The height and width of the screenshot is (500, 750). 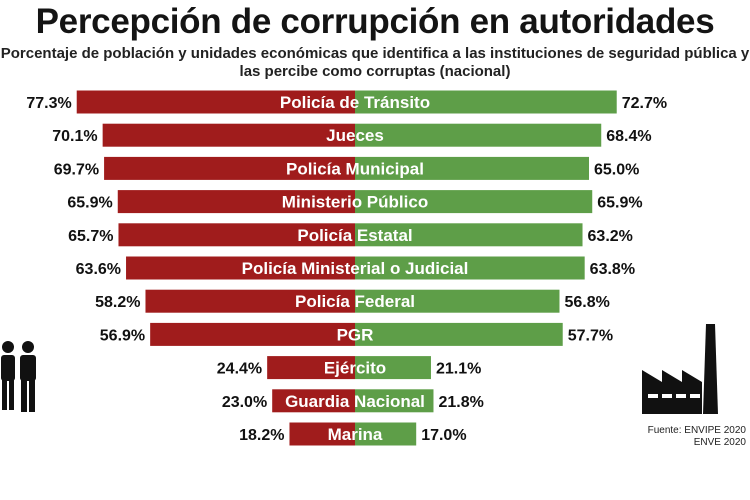 I want to click on right-value-label: 56.8%, so click(x=586, y=302).